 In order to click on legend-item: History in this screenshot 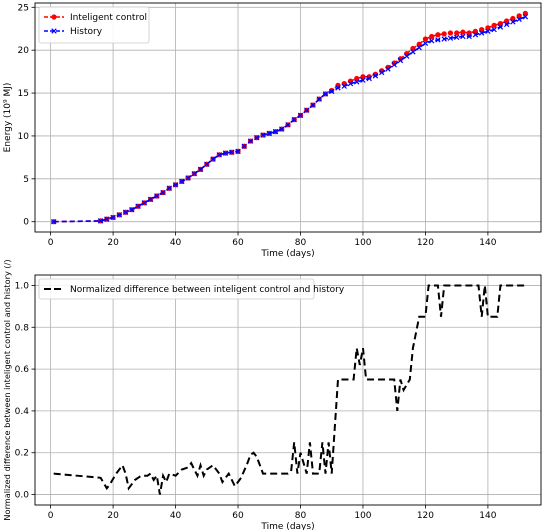, I will do `click(73, 32)`.